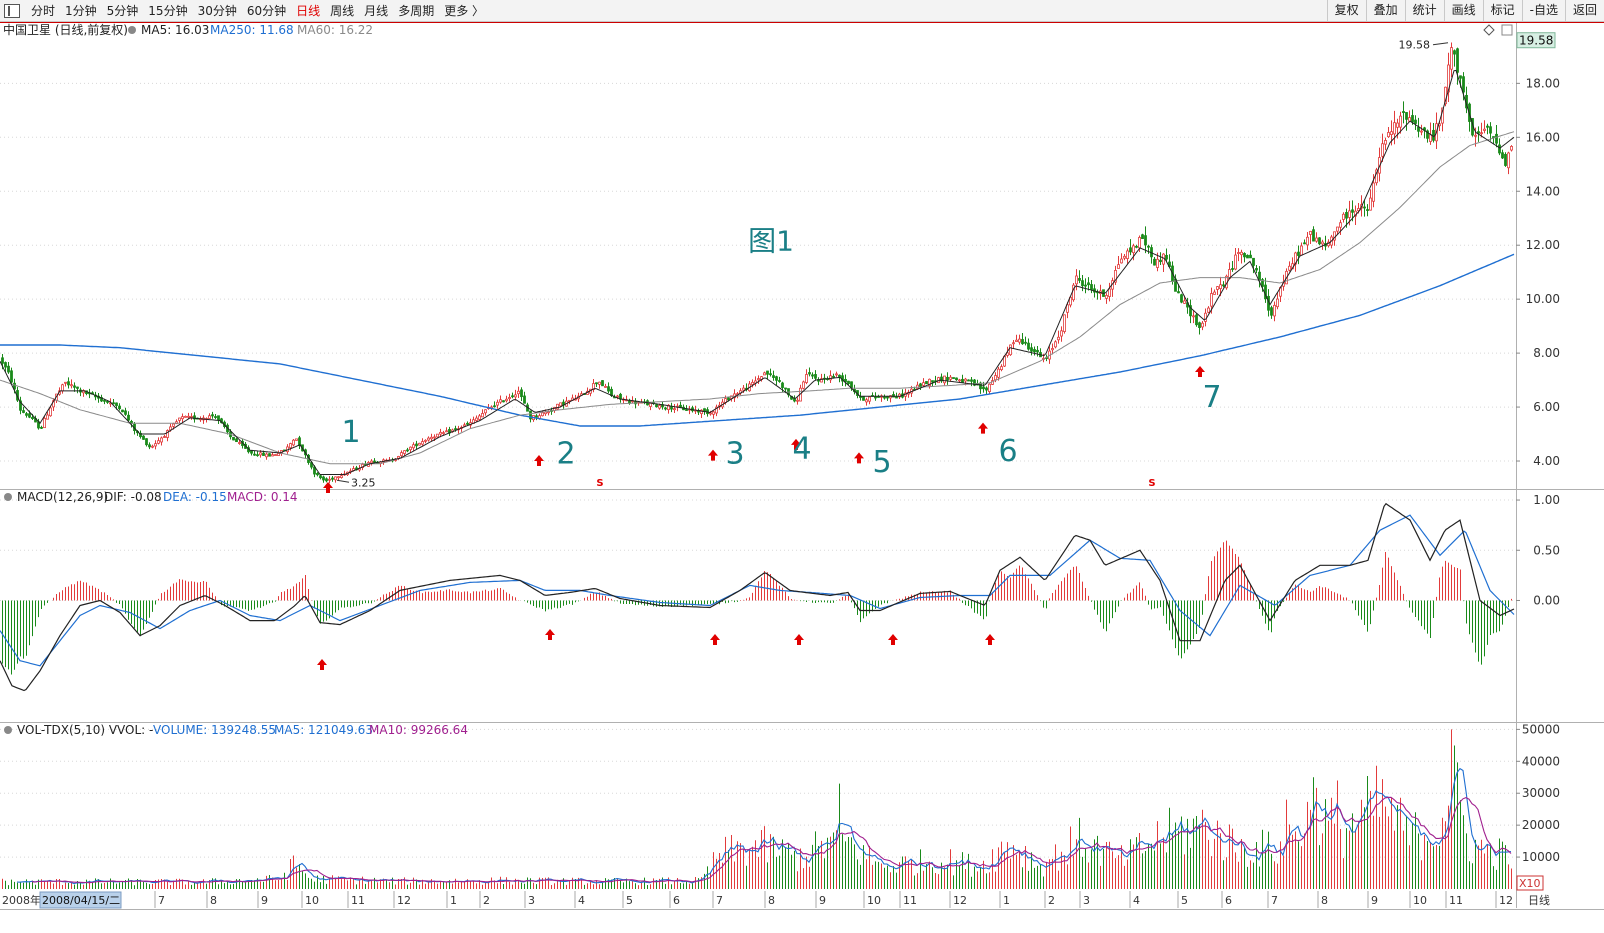  Describe the element at coordinates (376, 11) in the screenshot. I see `period-tab-8: 月线` at that location.